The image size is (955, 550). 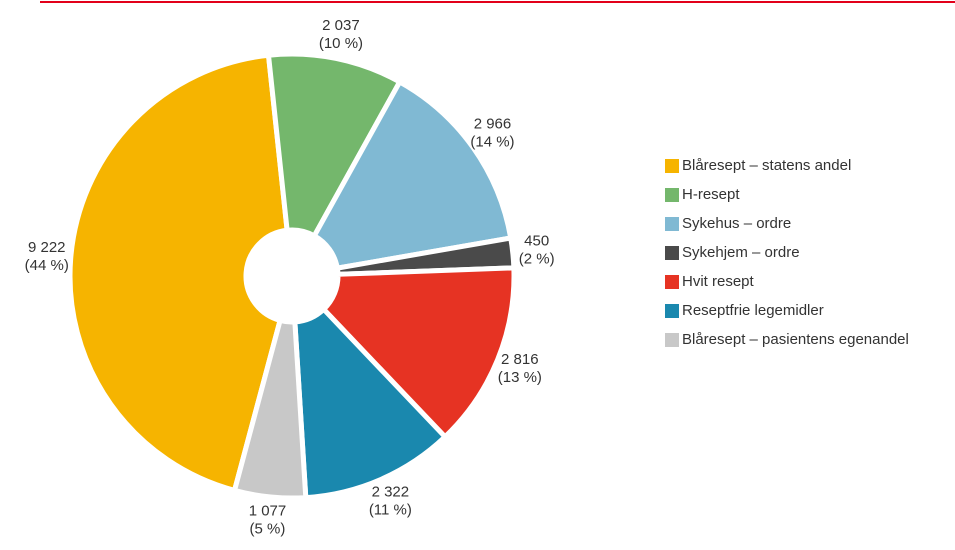 I want to click on value-label: 2 816, so click(x=520, y=359).